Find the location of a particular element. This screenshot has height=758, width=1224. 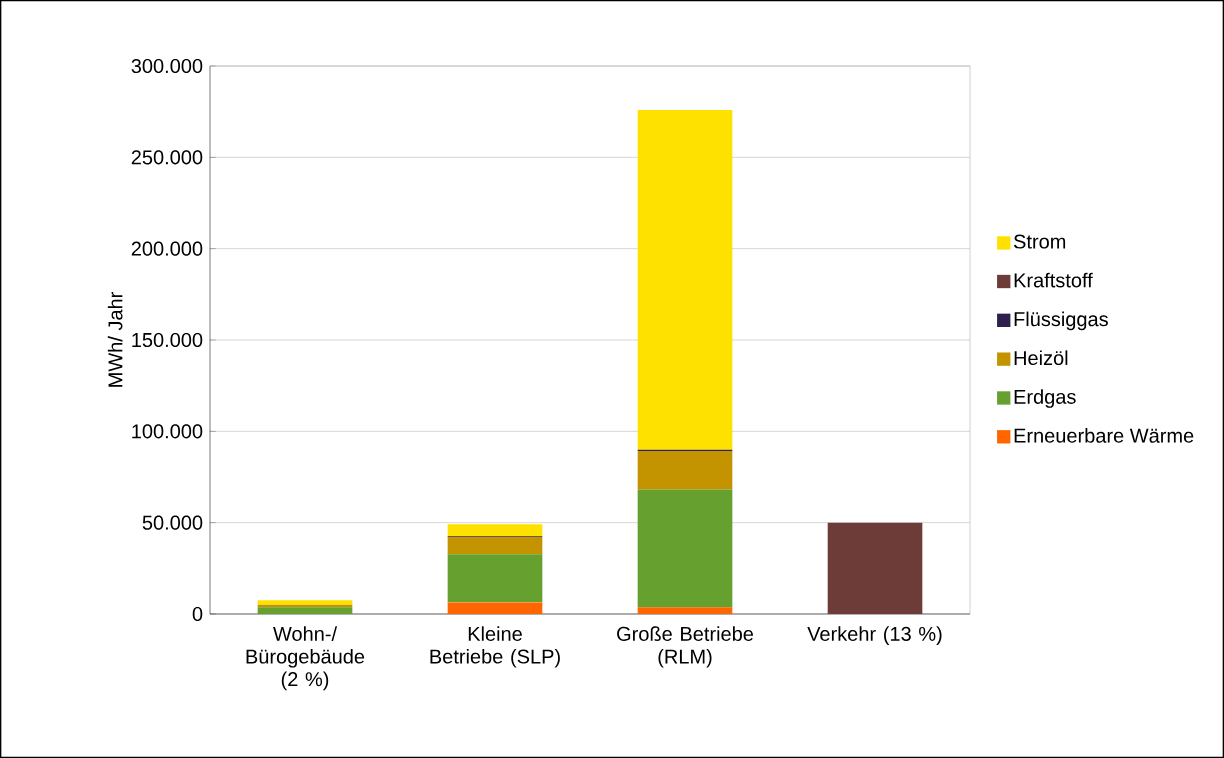

y-tick-label: 0 is located at coordinates (197, 614).